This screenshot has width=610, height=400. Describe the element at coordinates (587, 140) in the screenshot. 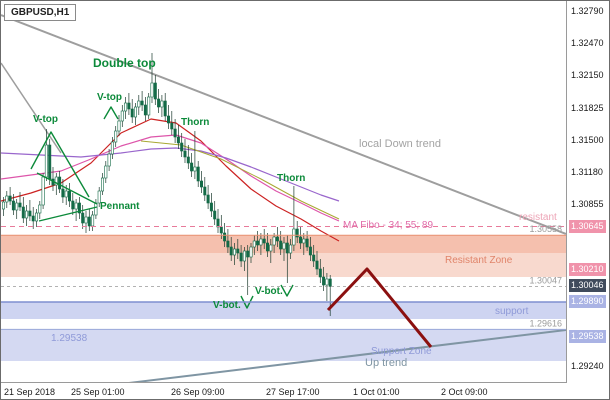

I see `price-tick-1-31500: 1.31500` at that location.